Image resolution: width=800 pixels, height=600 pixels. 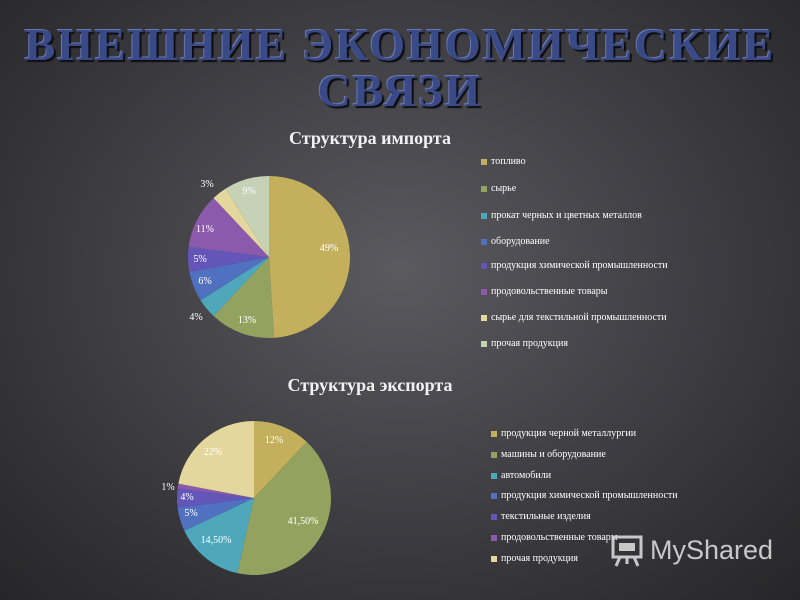 What do you see at coordinates (539, 558) in the screenshot?
I see `export-legend-label: прочая продукция` at bounding box center [539, 558].